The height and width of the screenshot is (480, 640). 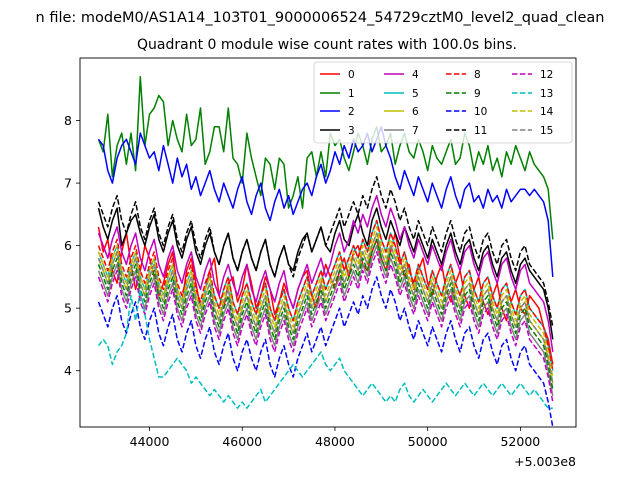 What do you see at coordinates (477, 75) in the screenshot?
I see `legend-label-8: 8` at bounding box center [477, 75].